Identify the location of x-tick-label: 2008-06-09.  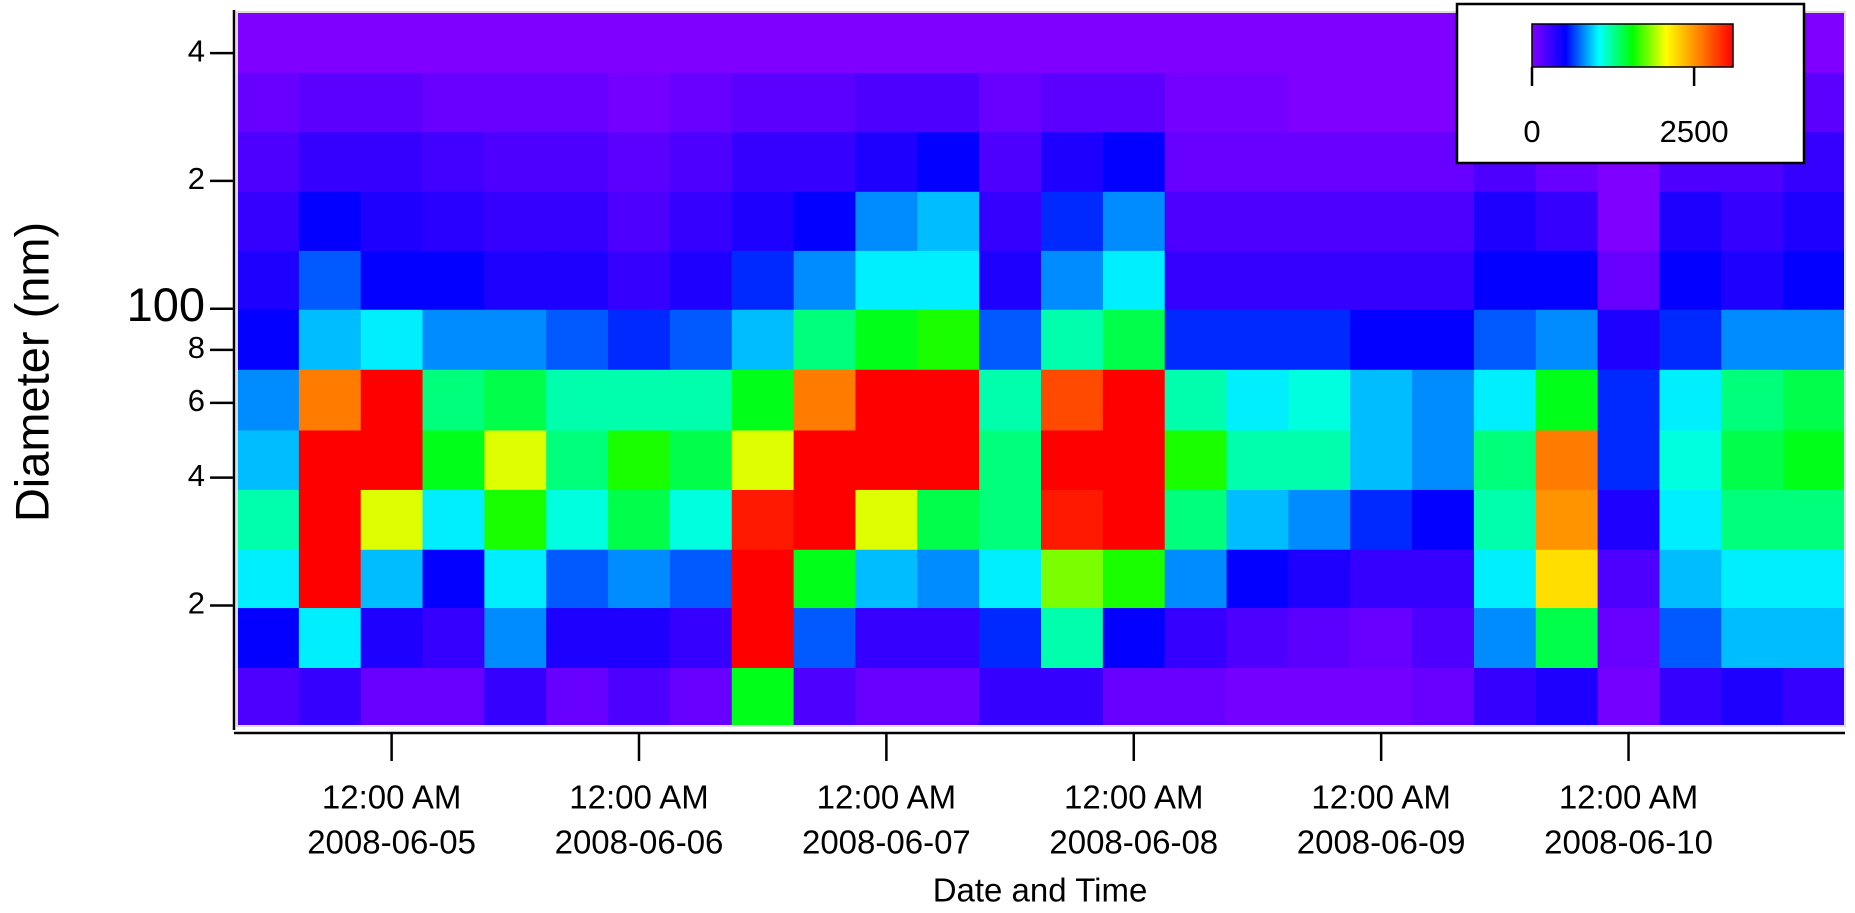
(1381, 842).